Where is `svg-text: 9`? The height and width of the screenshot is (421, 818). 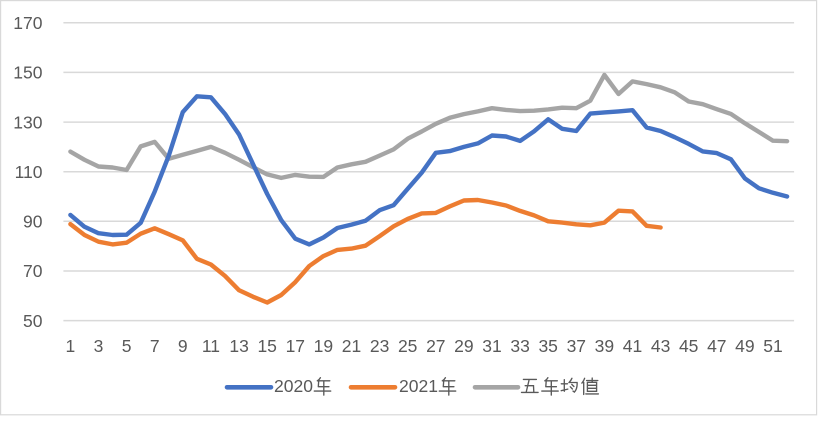
svg-text: 9 is located at coordinates (183, 346).